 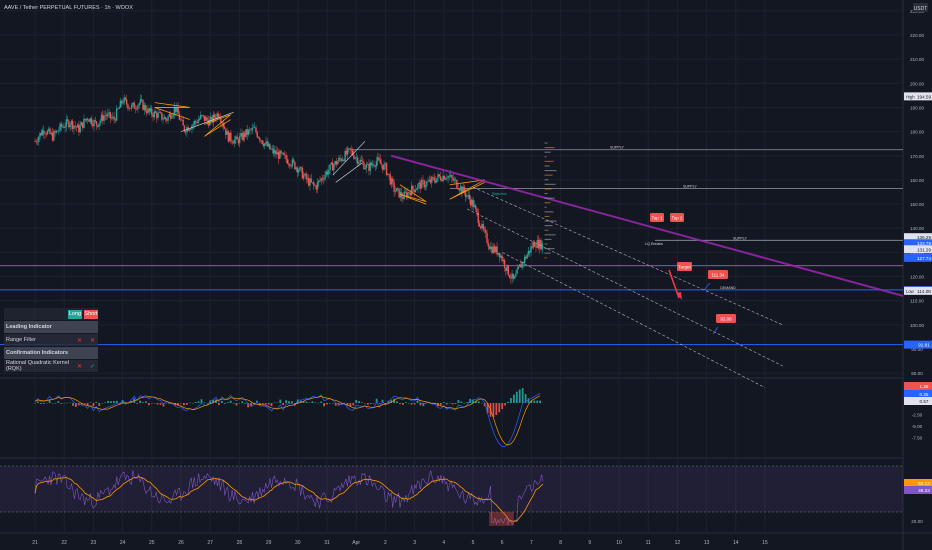 I want to click on osc-tick-label: -2.50, so click(x=917, y=415).